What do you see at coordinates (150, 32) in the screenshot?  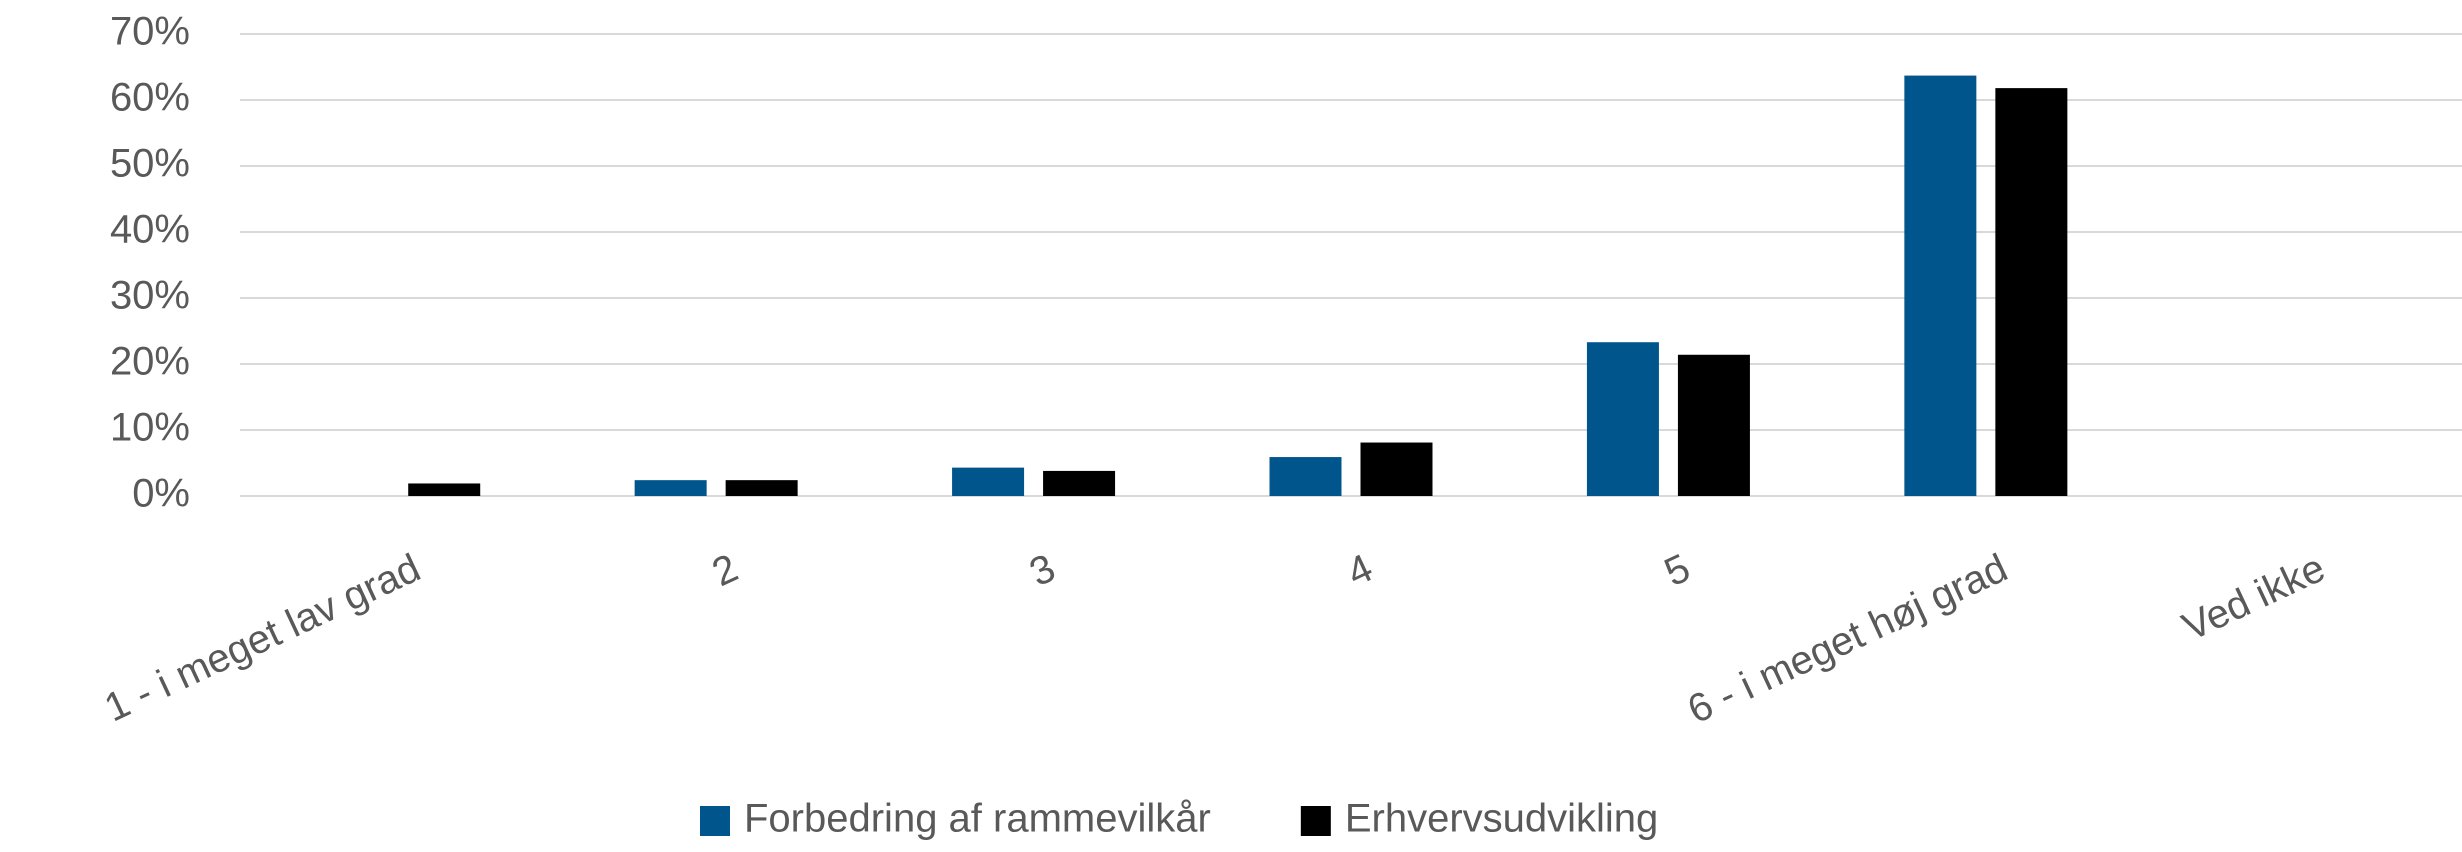 I see `y-tick-label: 70%` at bounding box center [150, 32].